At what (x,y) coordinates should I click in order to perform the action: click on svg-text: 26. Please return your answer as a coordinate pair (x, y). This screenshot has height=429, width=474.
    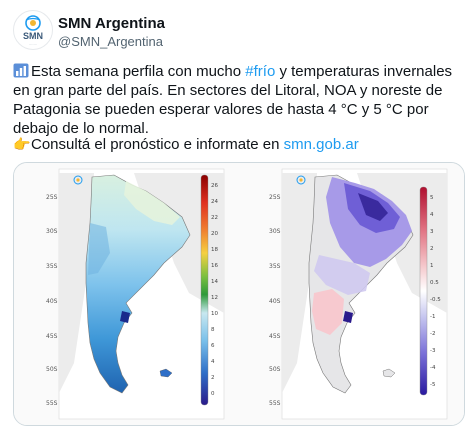
    Looking at the image, I should click on (214, 186).